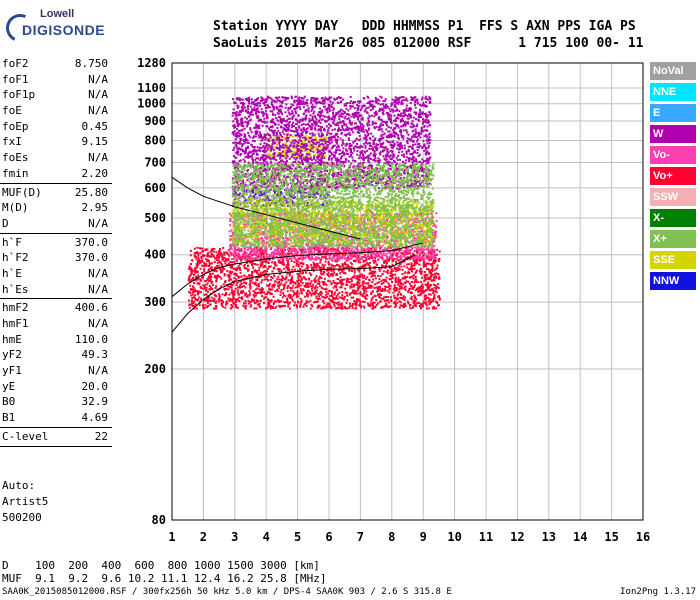 This screenshot has height=600, width=700. I want to click on x-tick-label: 11, so click(486, 537).